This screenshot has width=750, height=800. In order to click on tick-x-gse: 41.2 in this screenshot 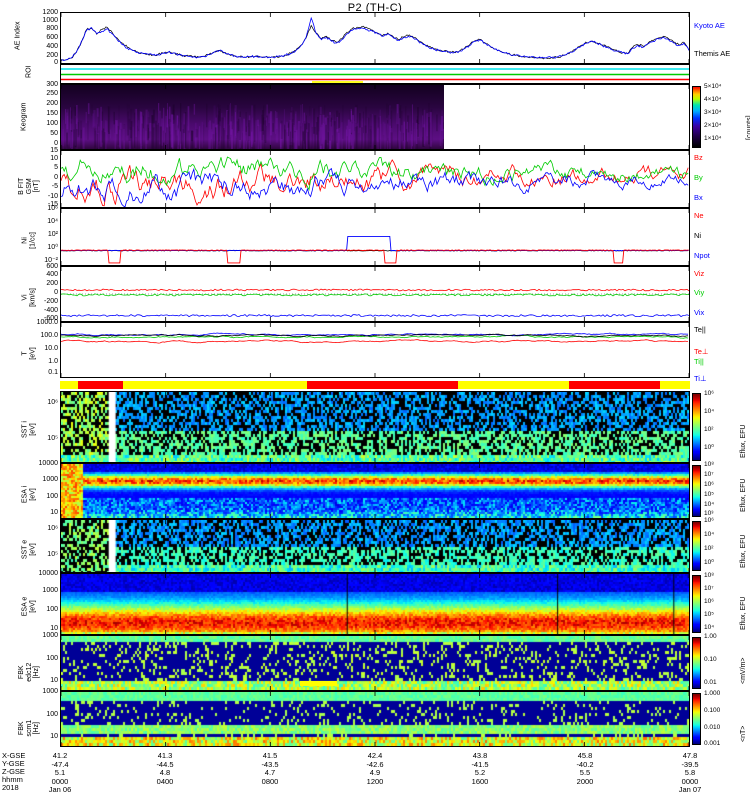, I will do `click(60, 755)`.